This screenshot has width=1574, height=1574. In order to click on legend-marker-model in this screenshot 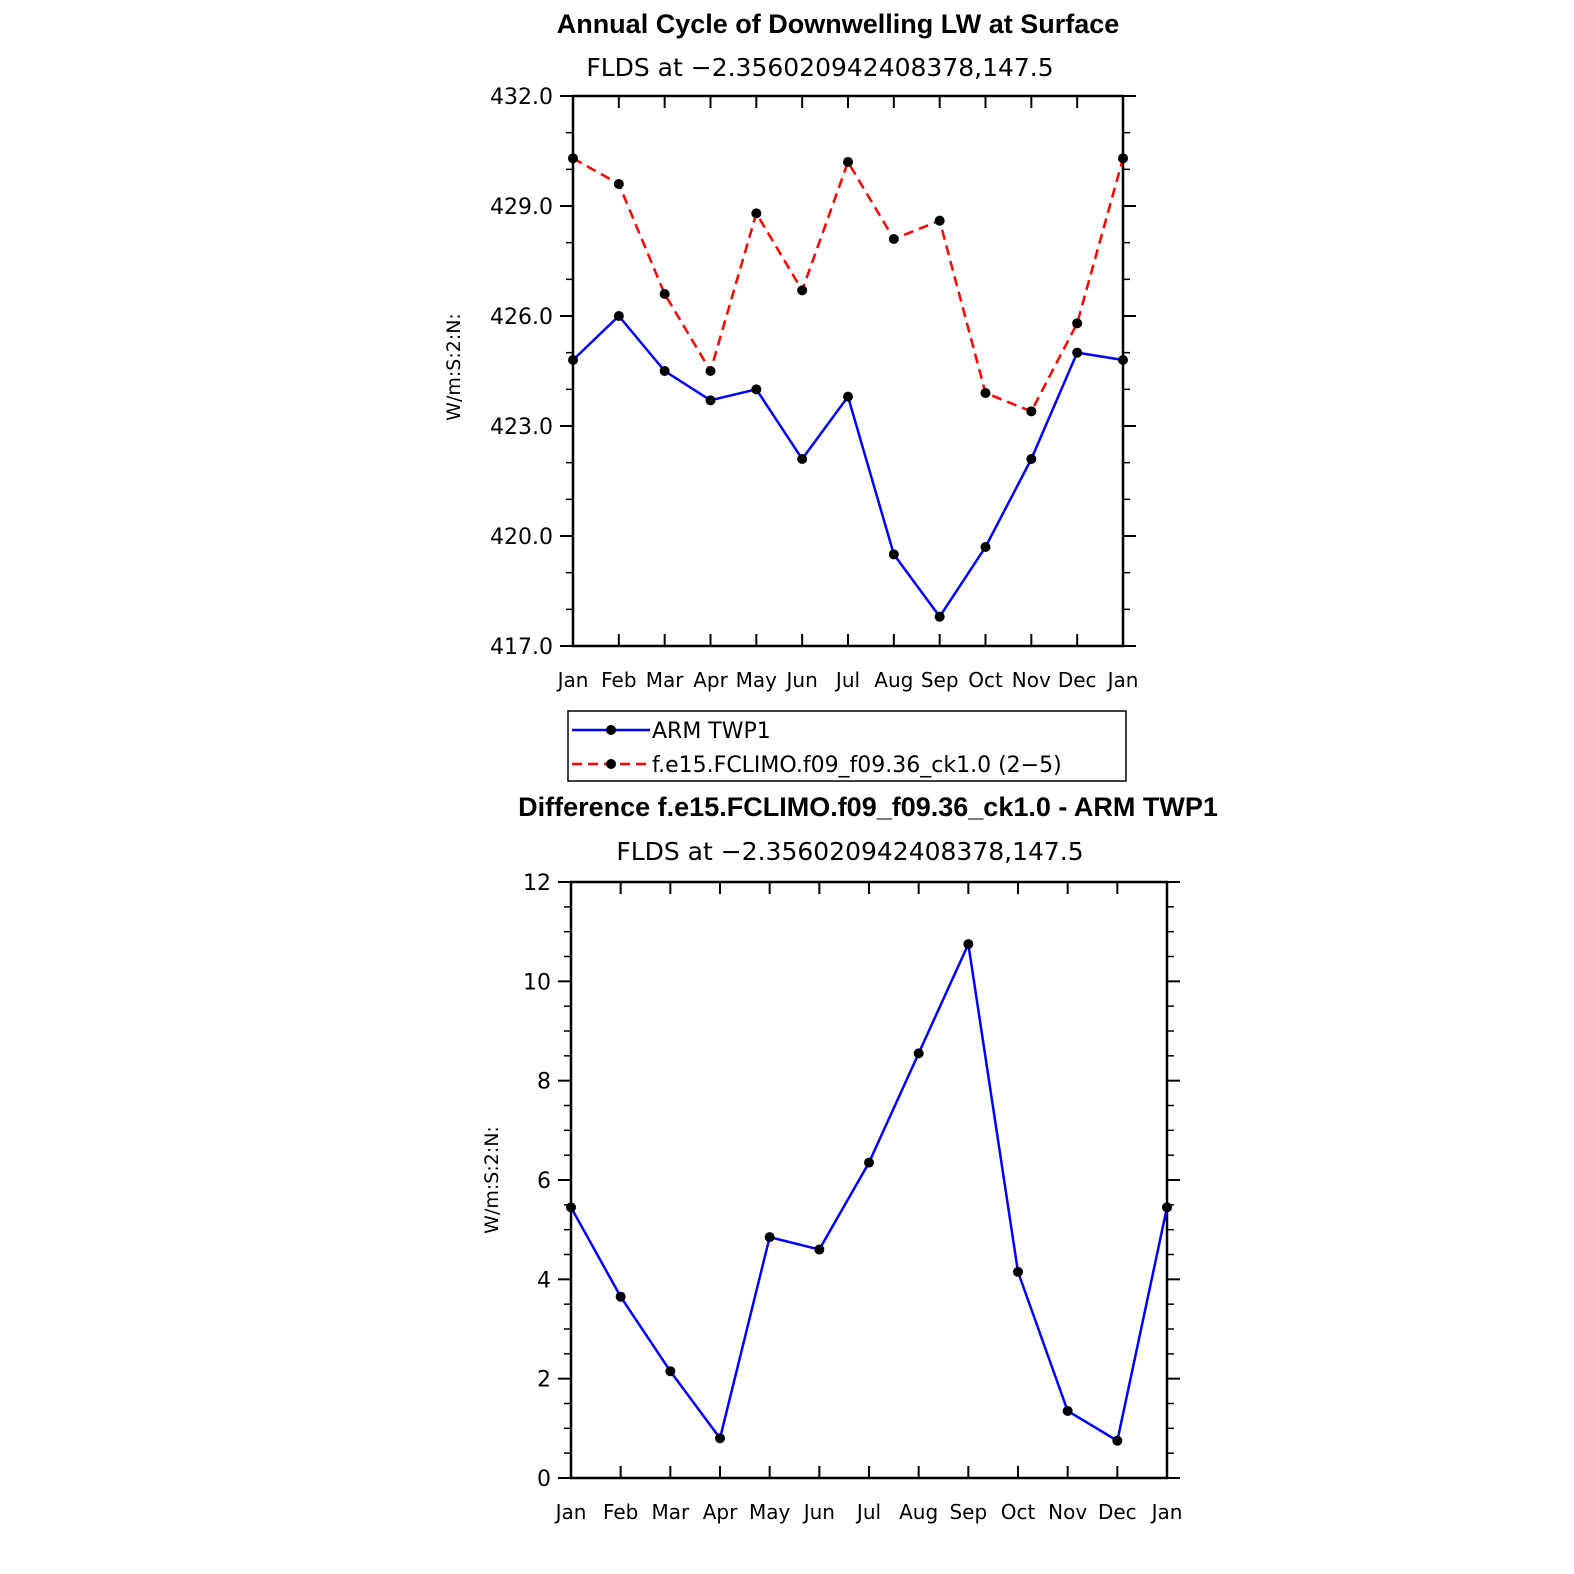, I will do `click(611, 764)`.